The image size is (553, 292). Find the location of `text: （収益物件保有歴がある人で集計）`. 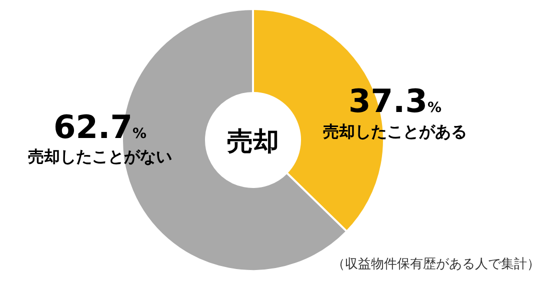

text: （収益物件保有歴がある人で集計） is located at coordinates (436, 264).